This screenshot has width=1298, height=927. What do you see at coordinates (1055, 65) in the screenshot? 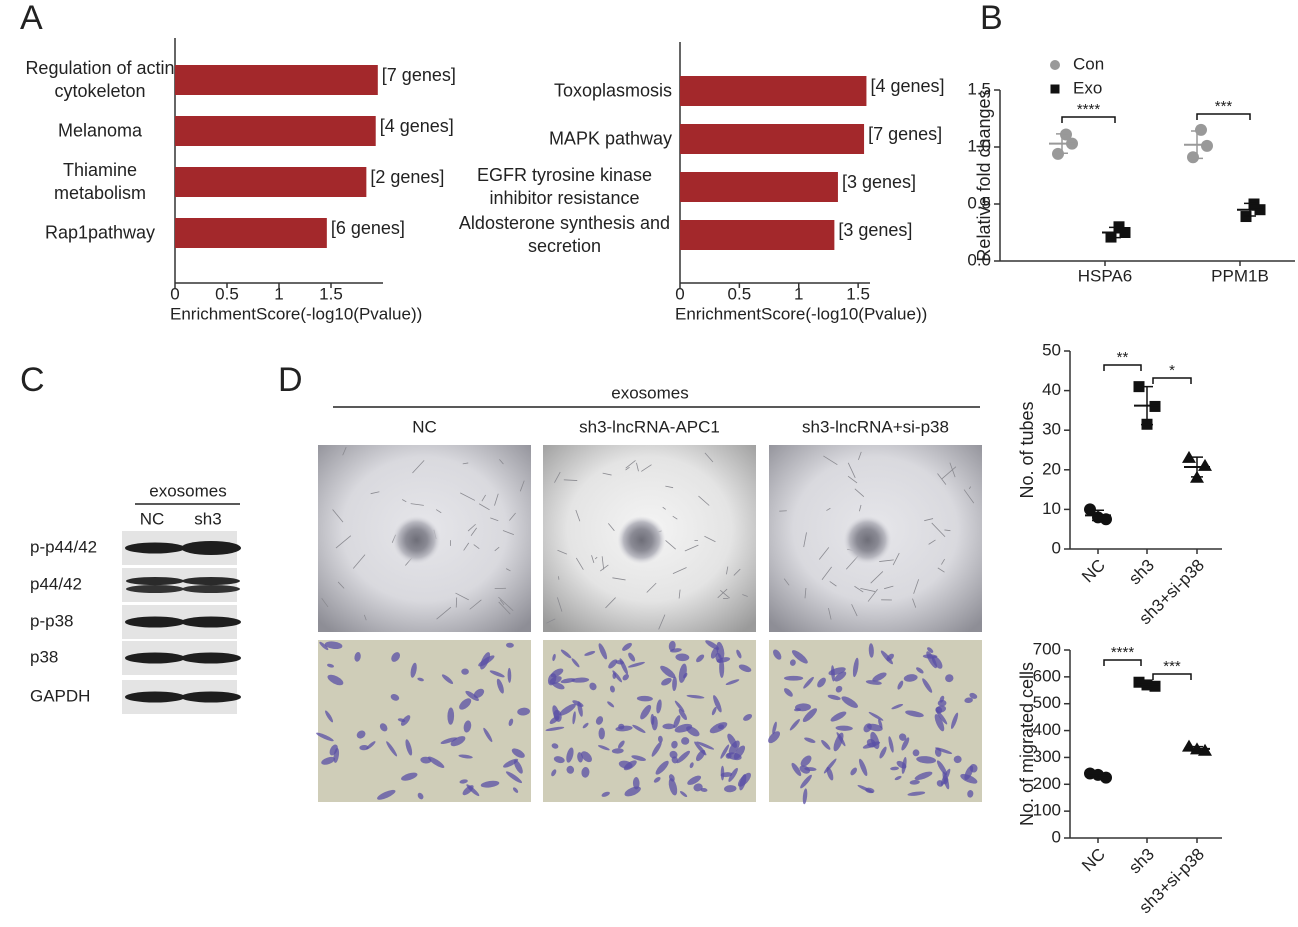
I see `legend-circle` at bounding box center [1055, 65].